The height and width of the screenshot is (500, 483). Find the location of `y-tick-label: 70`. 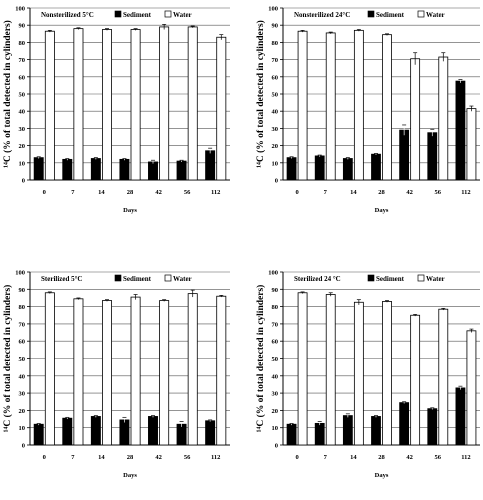

y-tick-label: 70 is located at coordinates (22, 324).